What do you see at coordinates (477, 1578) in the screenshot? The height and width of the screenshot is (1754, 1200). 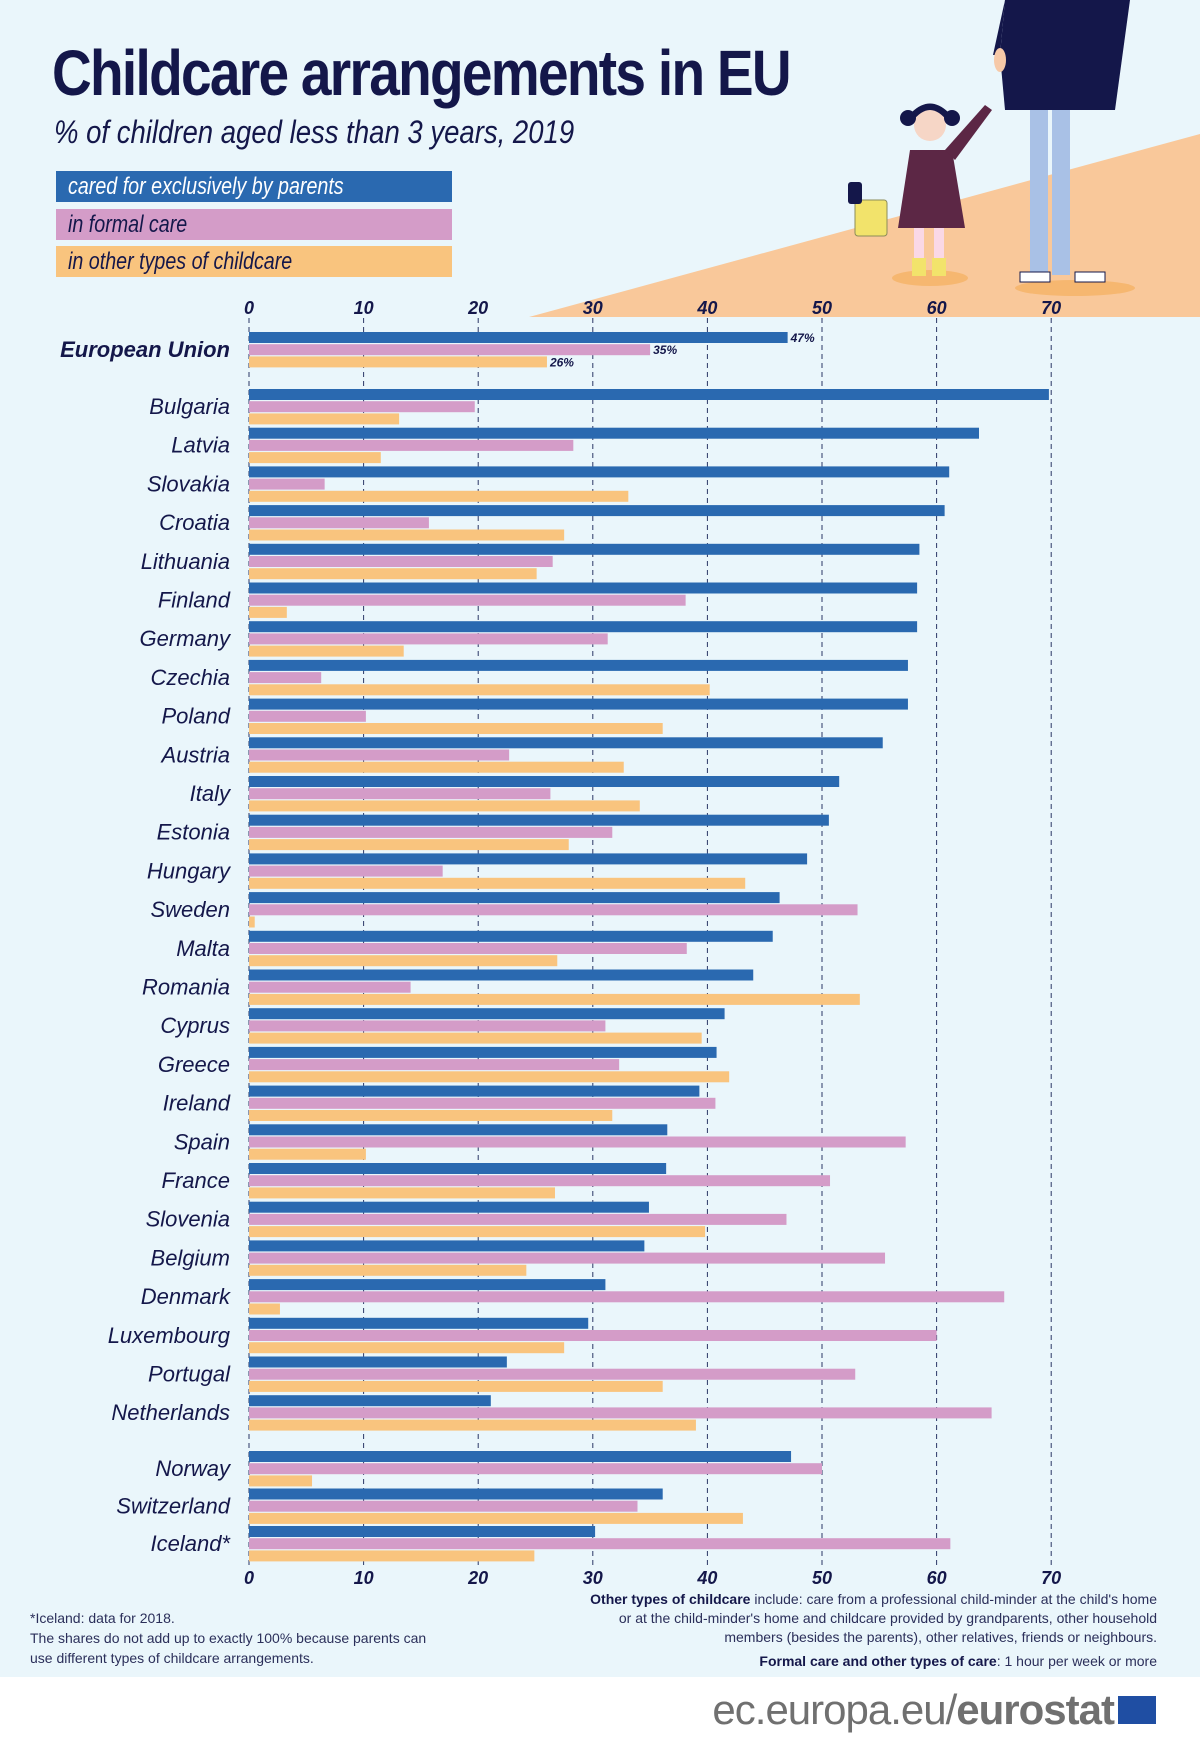 I see `tick-label: 20` at bounding box center [477, 1578].